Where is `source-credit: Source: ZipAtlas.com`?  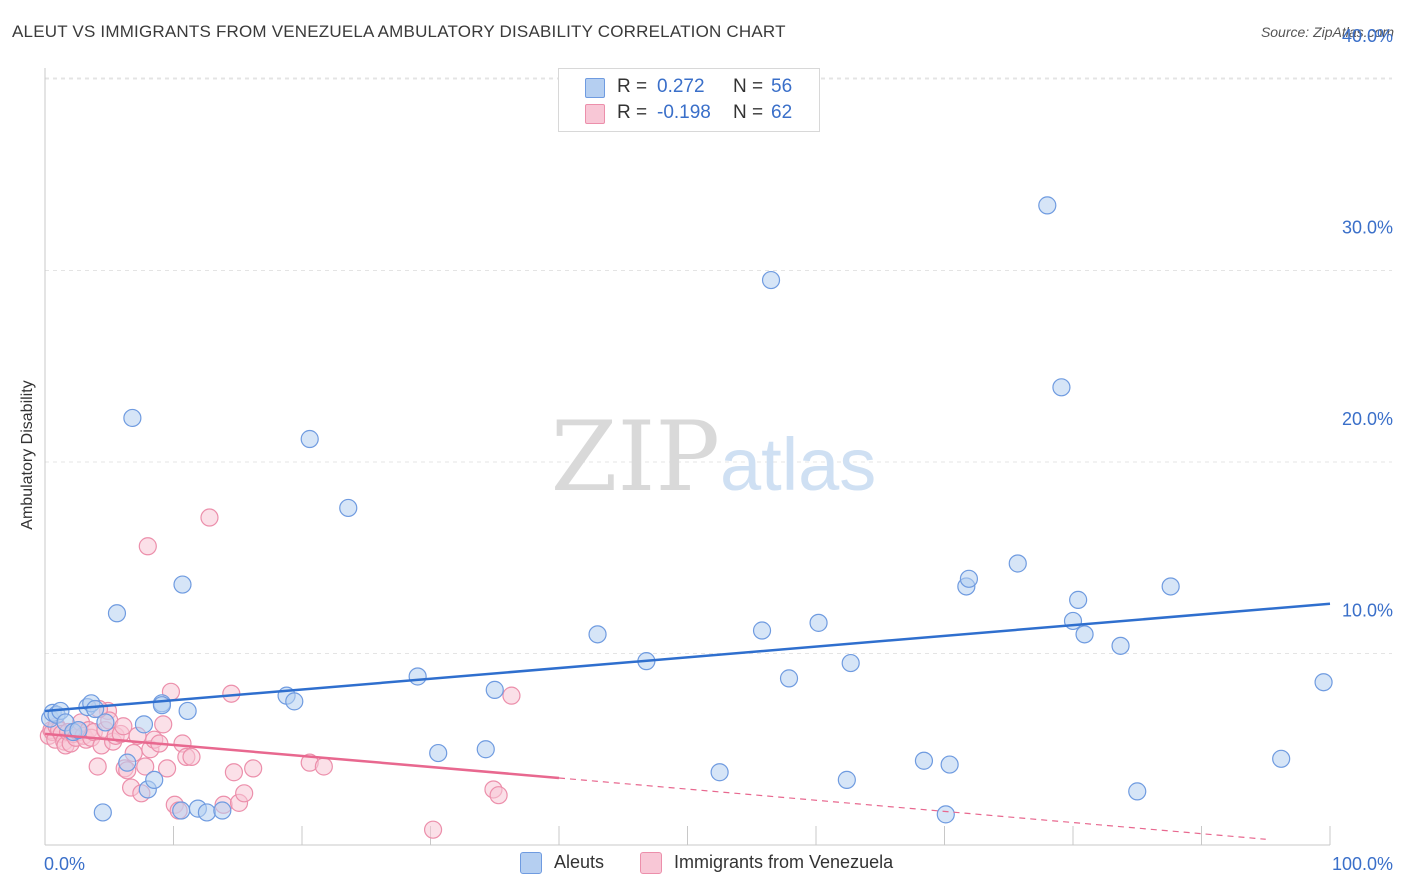 source-credit: Source: ZipAtlas.com is located at coordinates (1327, 32).